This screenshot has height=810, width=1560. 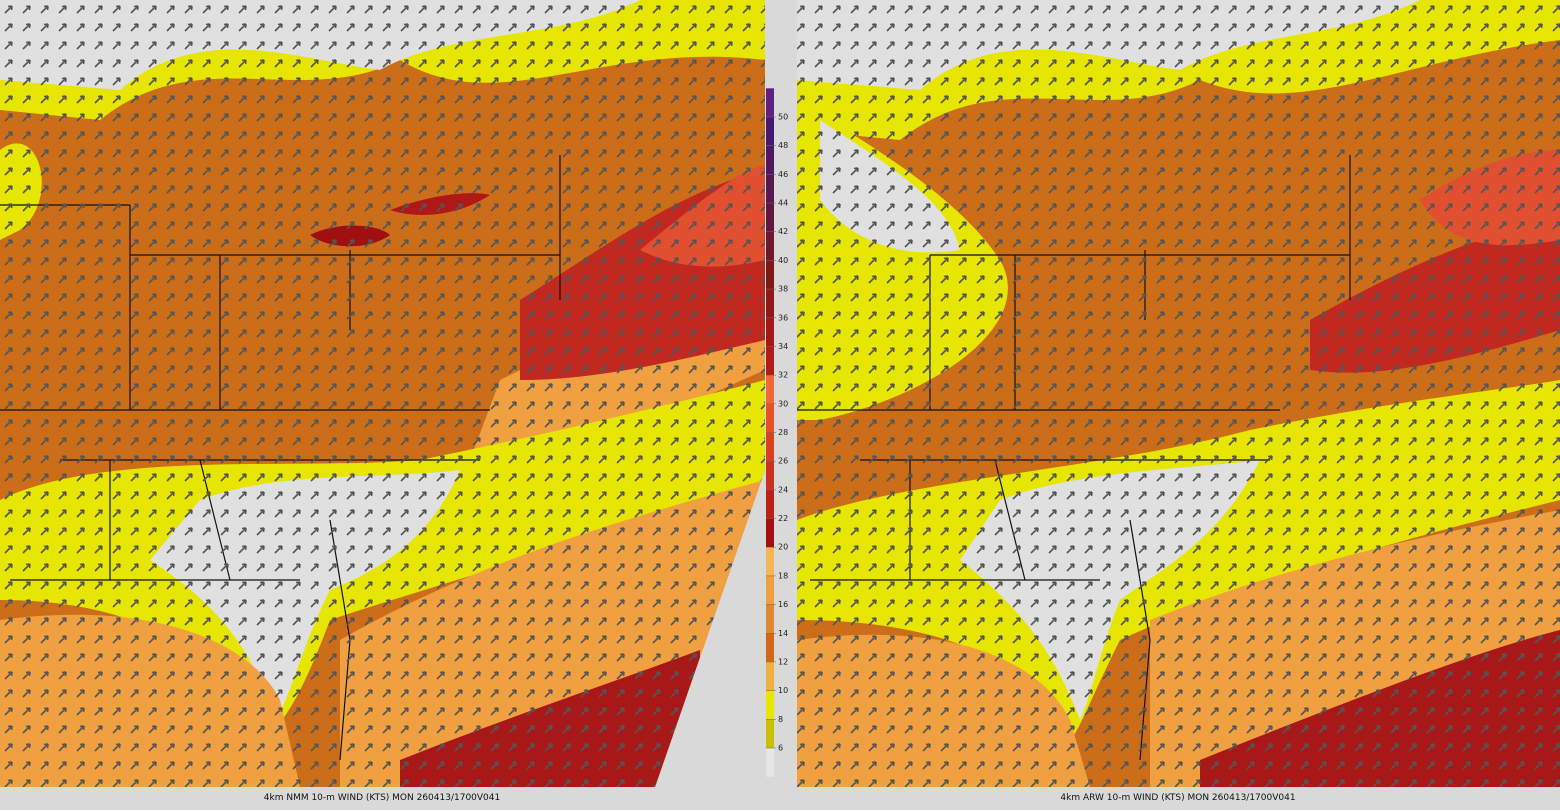 I want to click on colorbar-label: 30, so click(x=783, y=403).